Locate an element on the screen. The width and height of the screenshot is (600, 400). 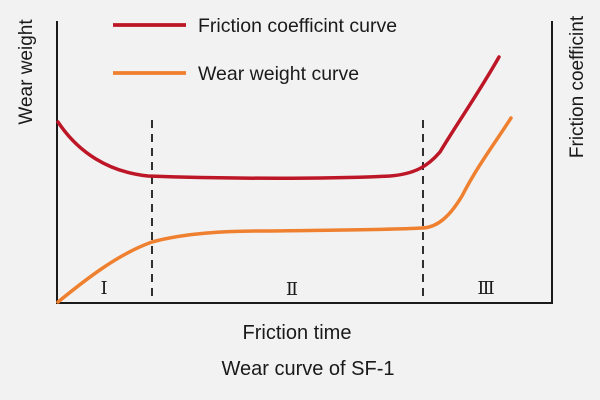
legend-label-wear-weight: Wear weight curve is located at coordinates (278, 74).